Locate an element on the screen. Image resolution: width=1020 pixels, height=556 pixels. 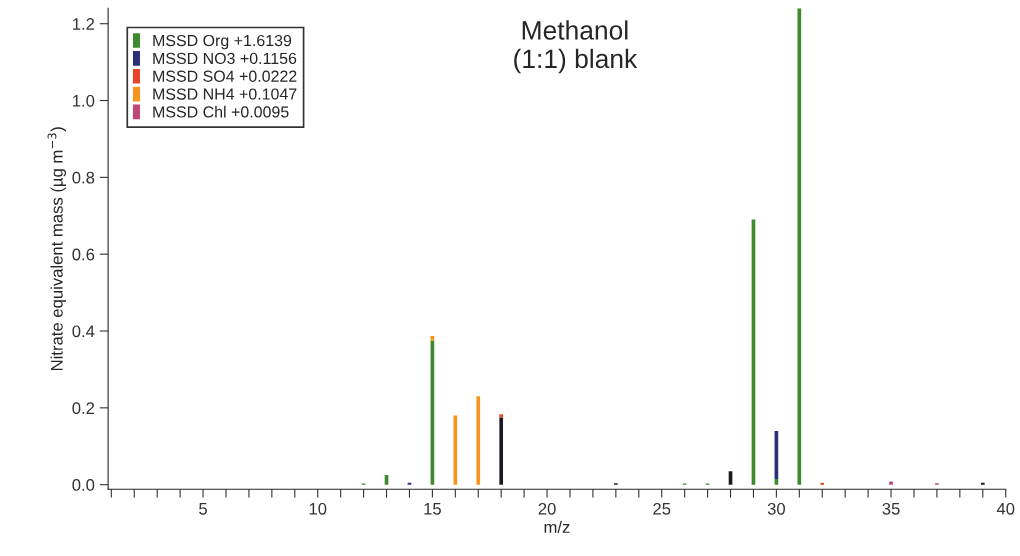
y-tick-label: 0.2 is located at coordinates (83, 408).